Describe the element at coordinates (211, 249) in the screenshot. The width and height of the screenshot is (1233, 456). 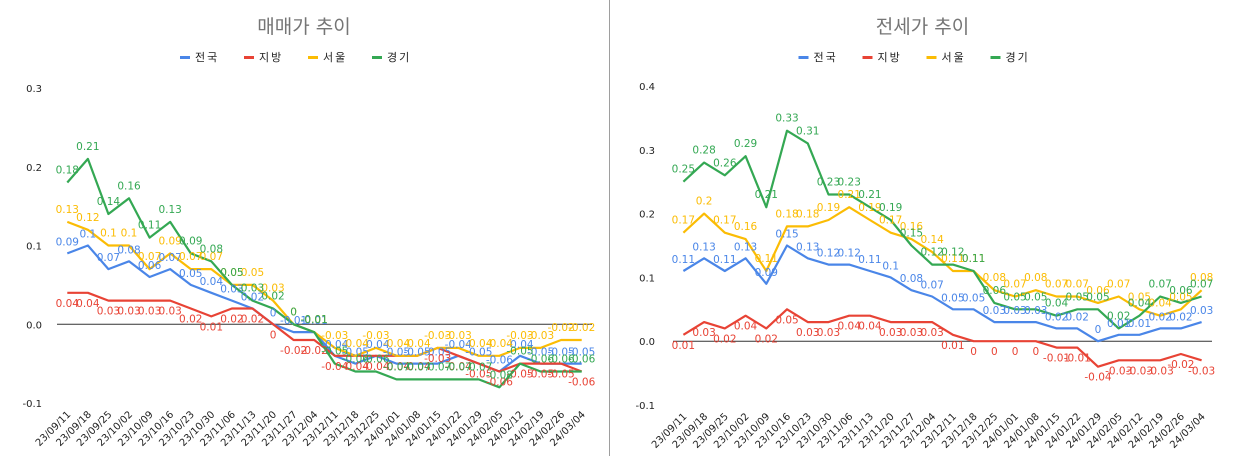
I see `data-label: 0.08` at that location.